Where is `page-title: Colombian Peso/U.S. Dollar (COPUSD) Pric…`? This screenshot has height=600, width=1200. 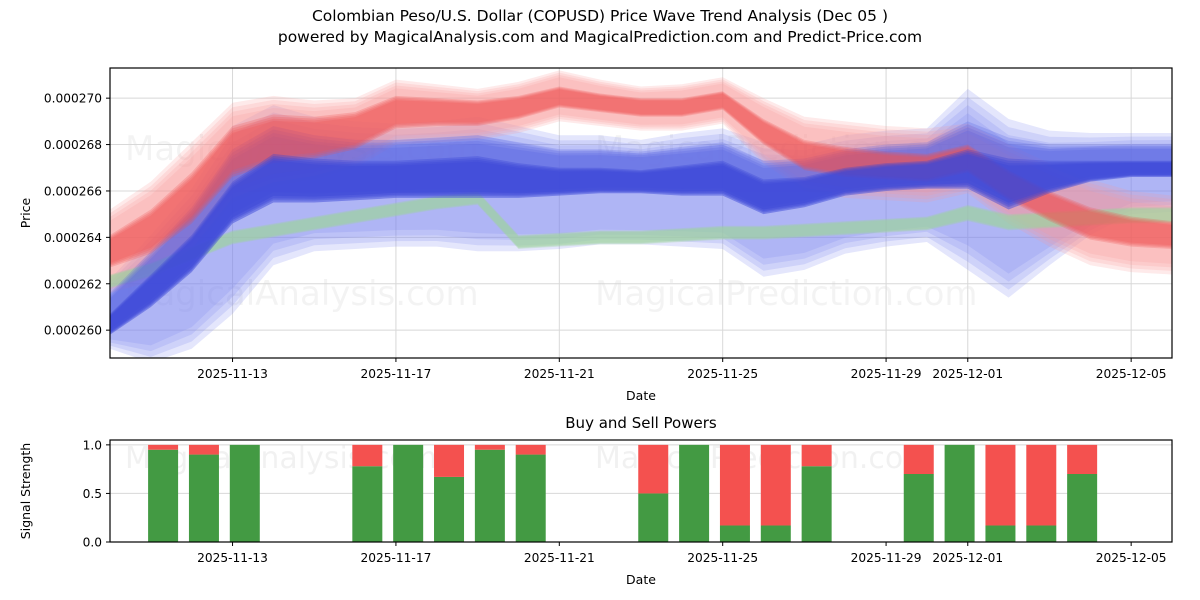
page-title: Colombian Peso/U.S. Dollar (COPUSD) Pric… is located at coordinates (599, 16).